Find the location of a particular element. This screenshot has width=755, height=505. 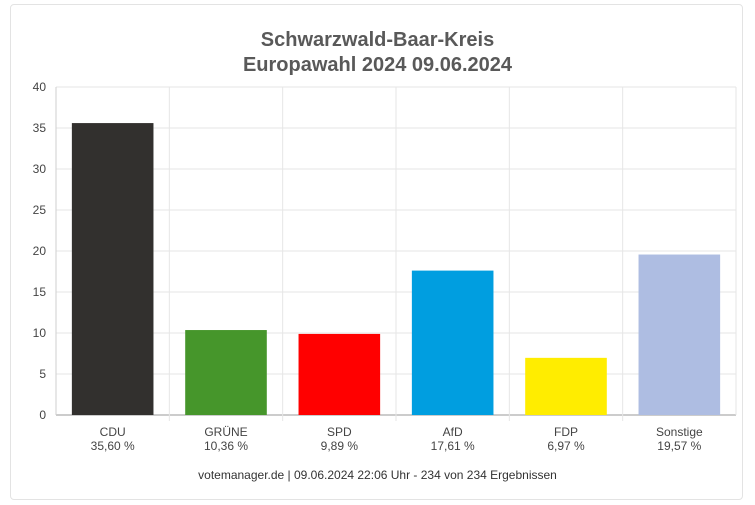

x-category-label: Sonstige is located at coordinates (679, 432).